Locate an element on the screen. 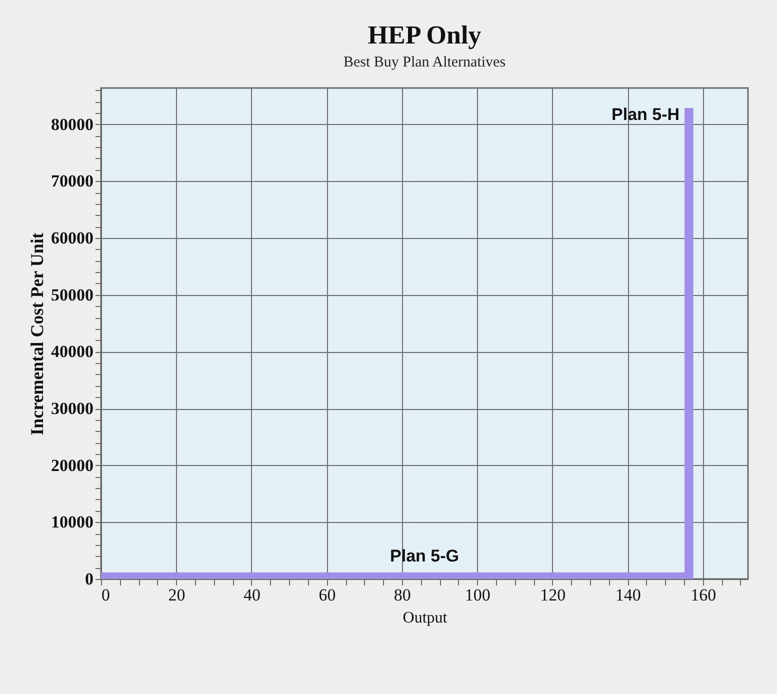 The width and height of the screenshot is (777, 694). y-tick-label: 10000 is located at coordinates (72, 522).